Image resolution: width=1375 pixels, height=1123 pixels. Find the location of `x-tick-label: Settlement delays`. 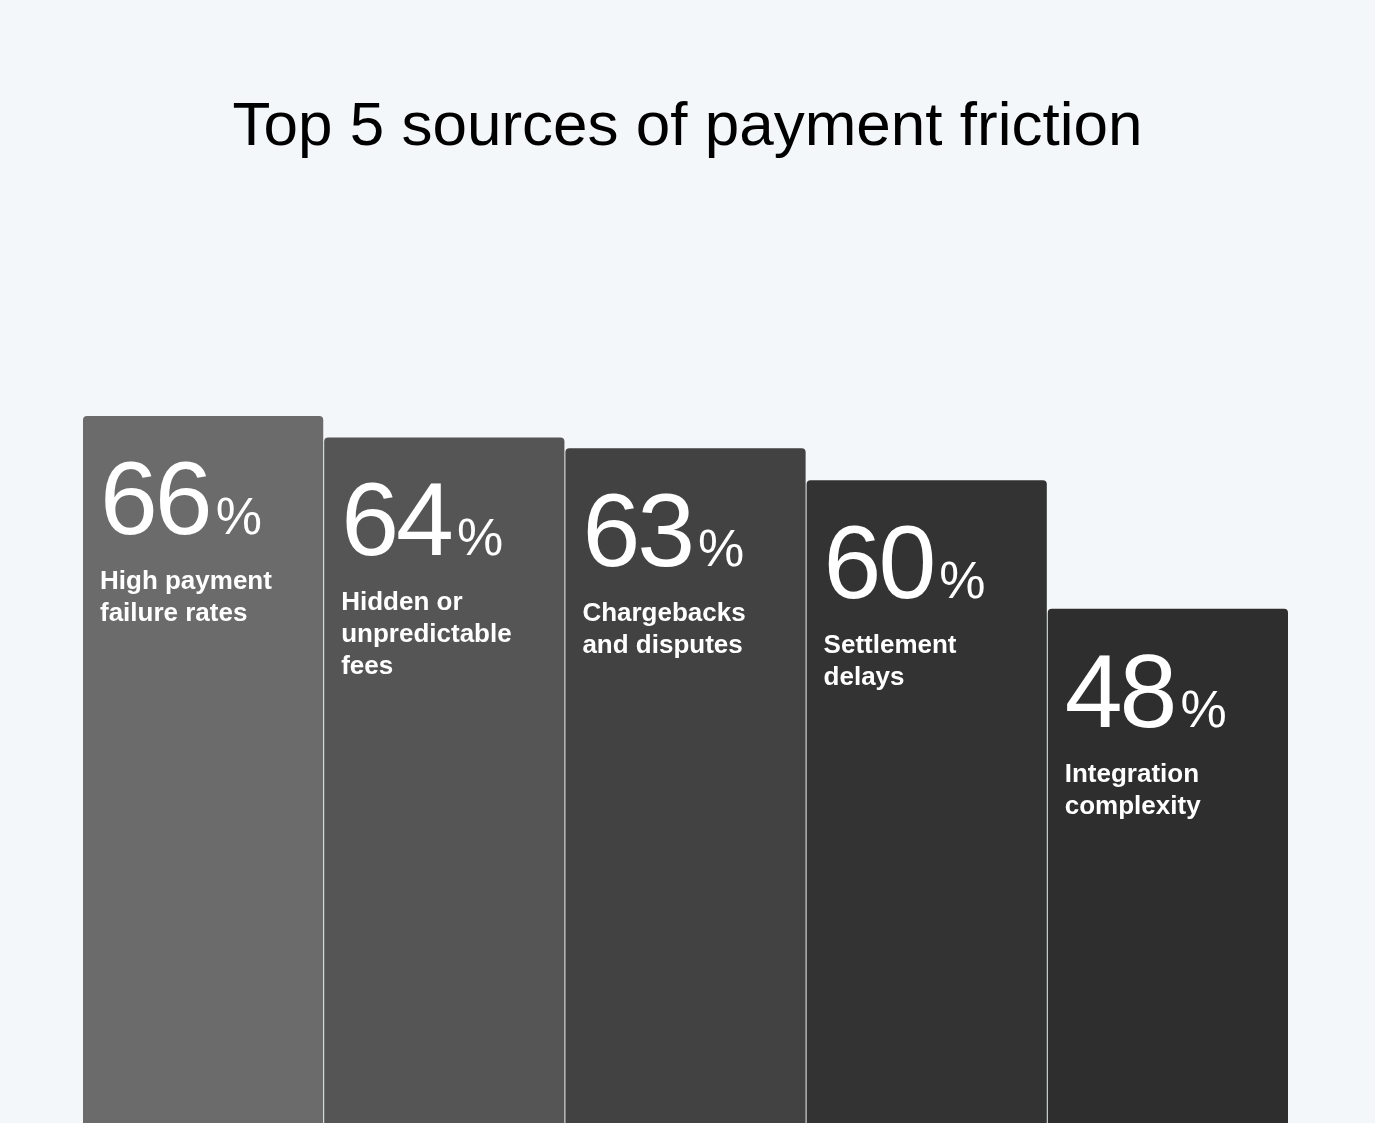

x-tick-label: Settlement delays is located at coordinates (890, 660).